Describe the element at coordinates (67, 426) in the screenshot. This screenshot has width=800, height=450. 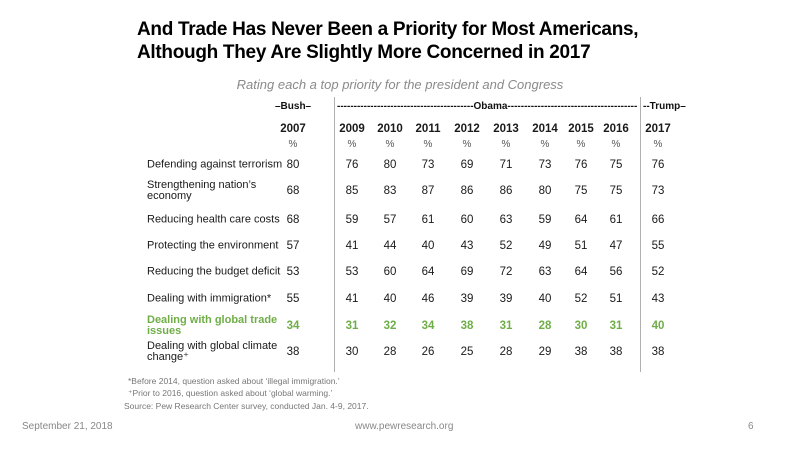
I see `footer-date: September 21, 2018` at that location.